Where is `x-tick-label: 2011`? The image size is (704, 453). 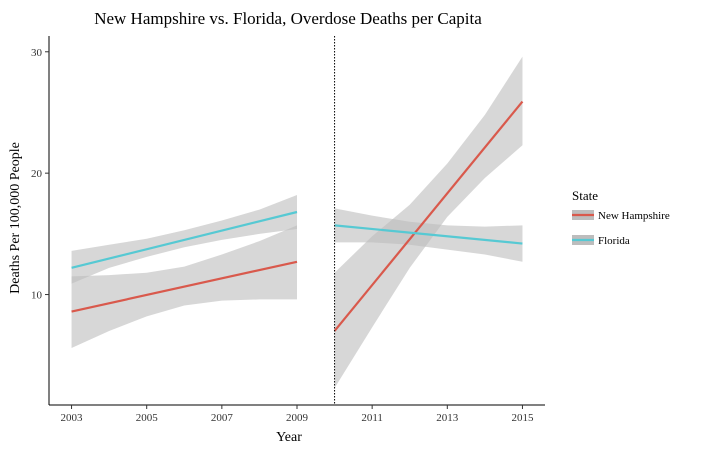
x-tick-label: 2011 is located at coordinates (372, 418).